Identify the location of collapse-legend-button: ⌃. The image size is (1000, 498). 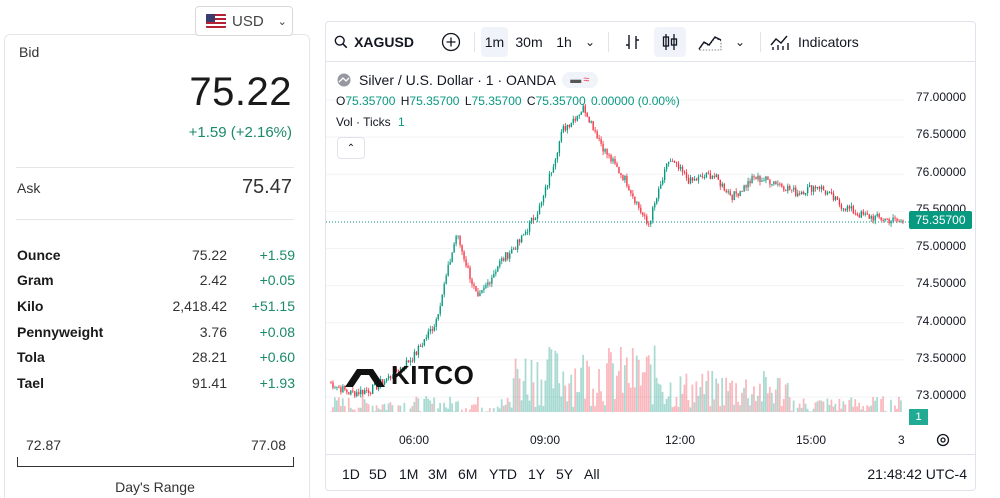
(351, 148).